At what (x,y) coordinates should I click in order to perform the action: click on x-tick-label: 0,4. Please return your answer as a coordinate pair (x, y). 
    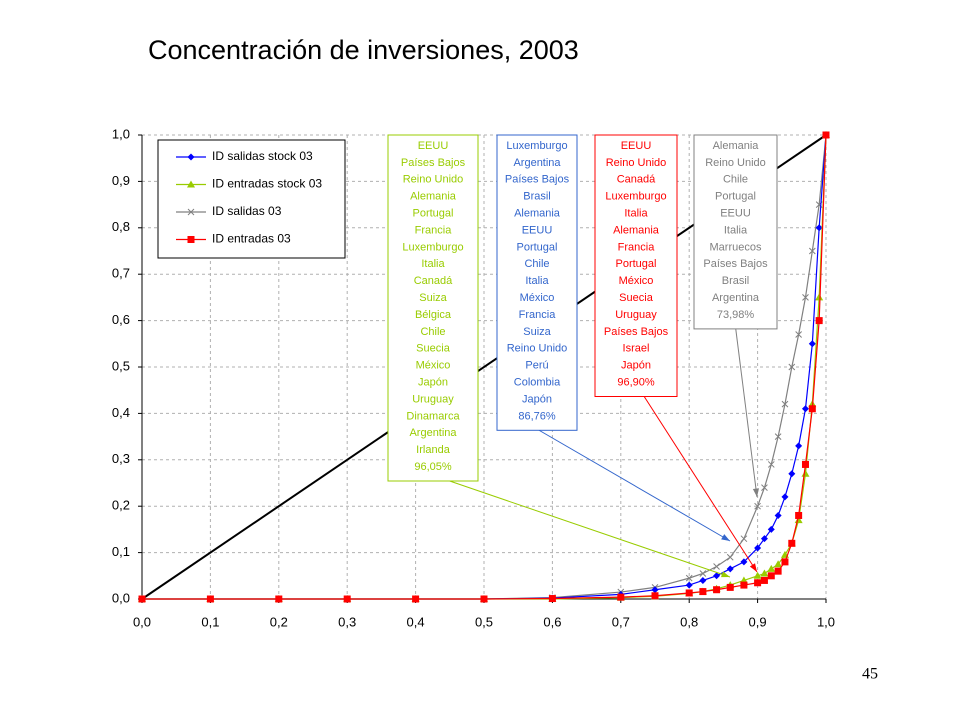
    Looking at the image, I should click on (416, 621).